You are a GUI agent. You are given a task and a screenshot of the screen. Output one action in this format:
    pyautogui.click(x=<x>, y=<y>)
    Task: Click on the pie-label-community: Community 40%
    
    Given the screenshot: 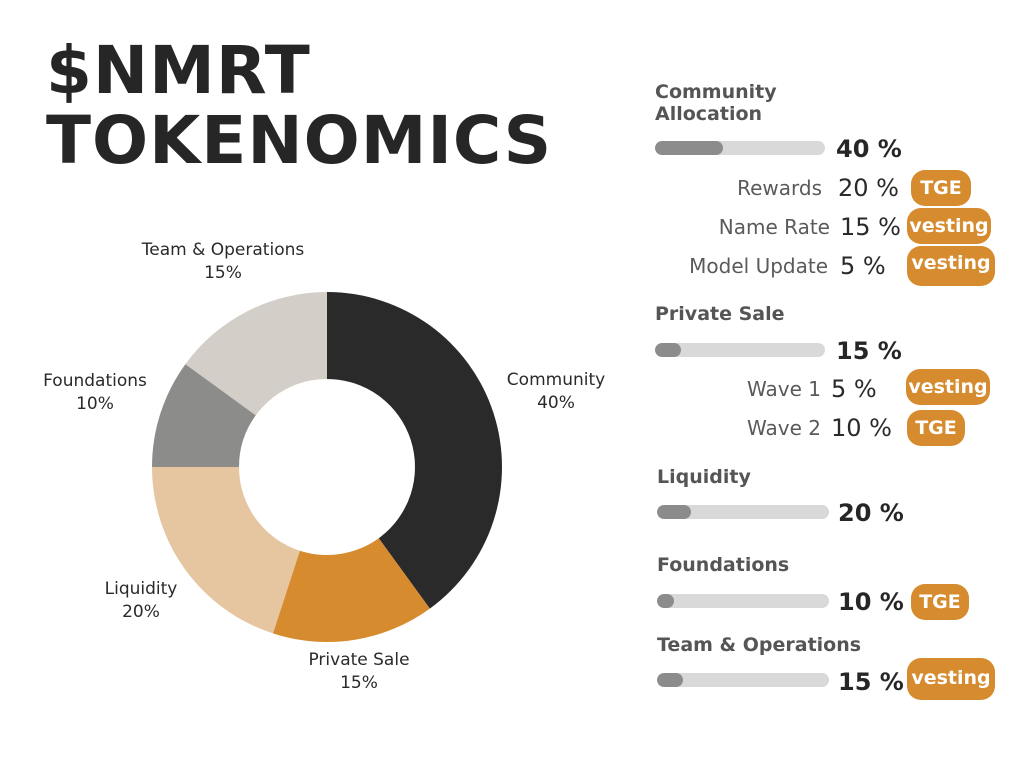 What is the action you would take?
    pyautogui.click(x=556, y=392)
    